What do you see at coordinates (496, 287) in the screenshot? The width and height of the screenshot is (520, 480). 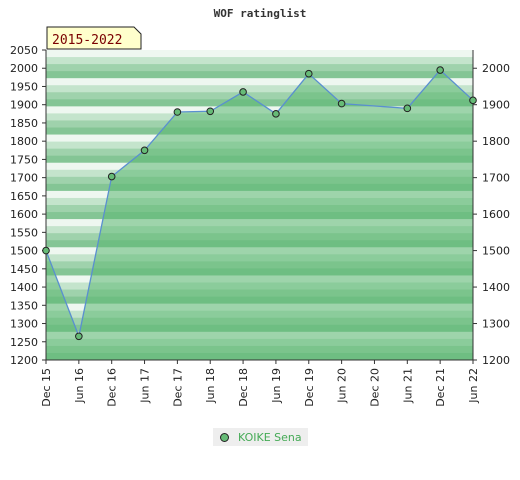 I see `right-tick-label: 1400` at bounding box center [496, 287].